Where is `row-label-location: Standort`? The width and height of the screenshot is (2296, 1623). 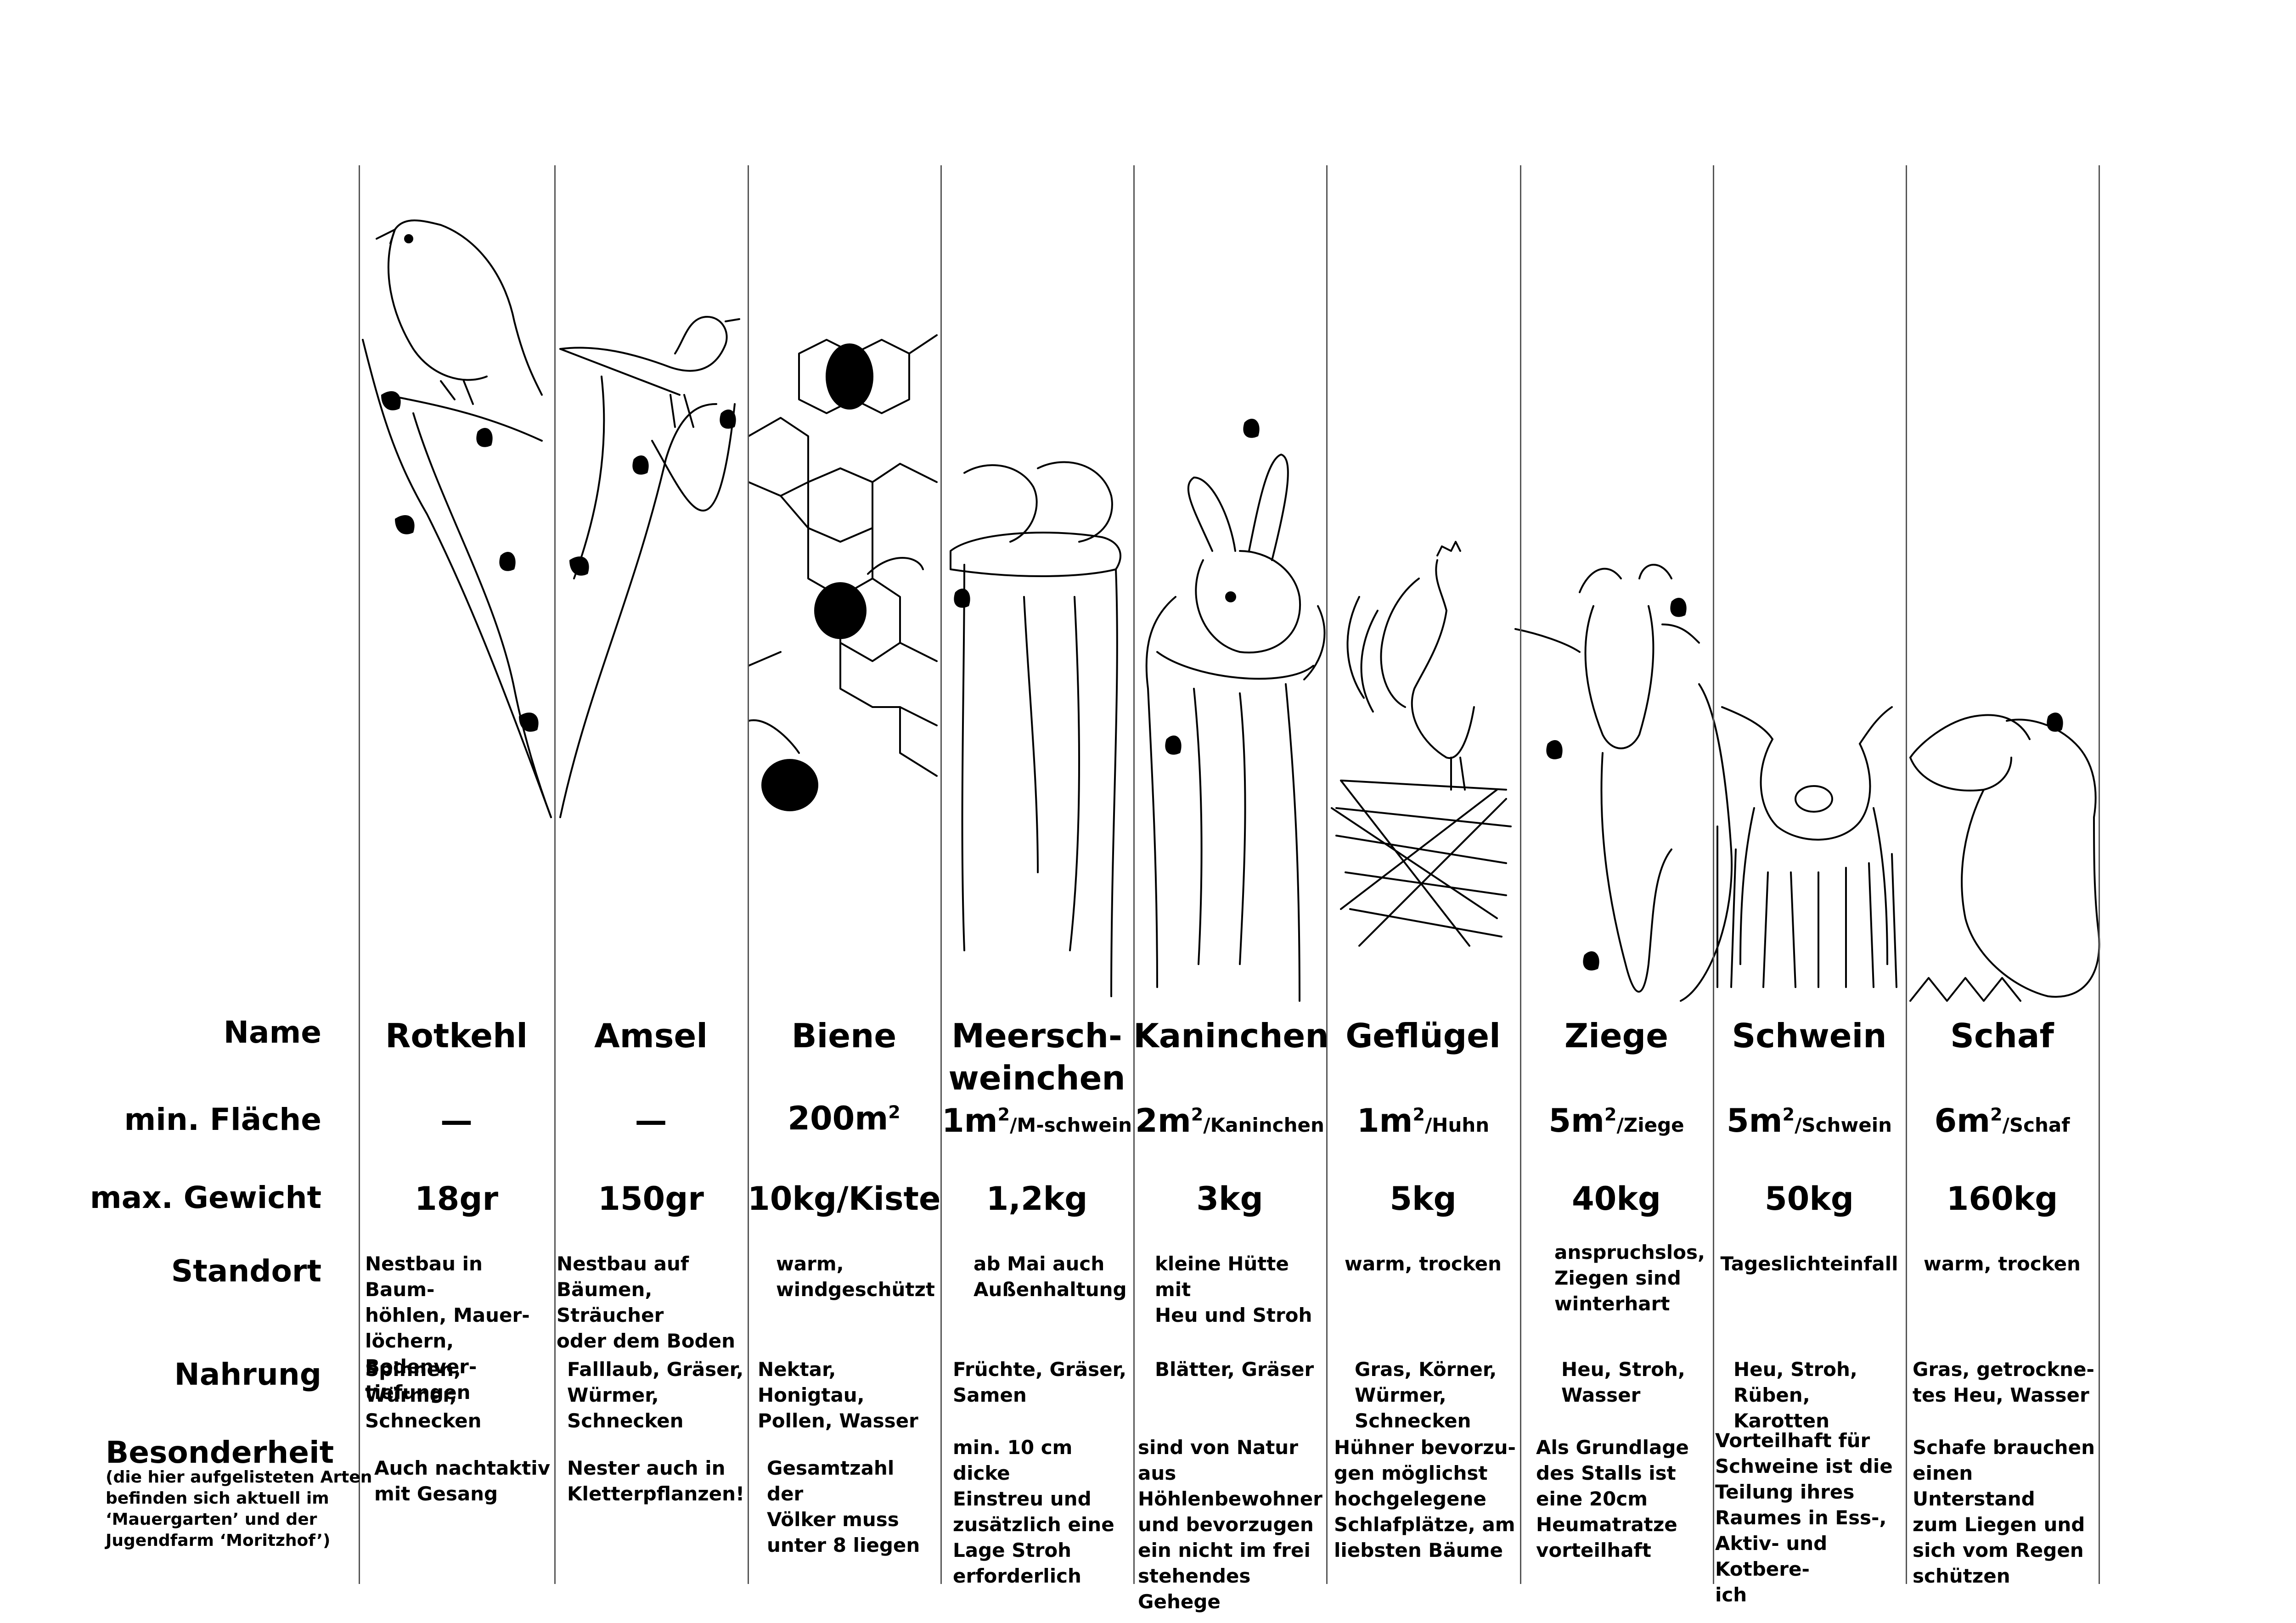 row-label-location: Standort is located at coordinates (246, 1271).